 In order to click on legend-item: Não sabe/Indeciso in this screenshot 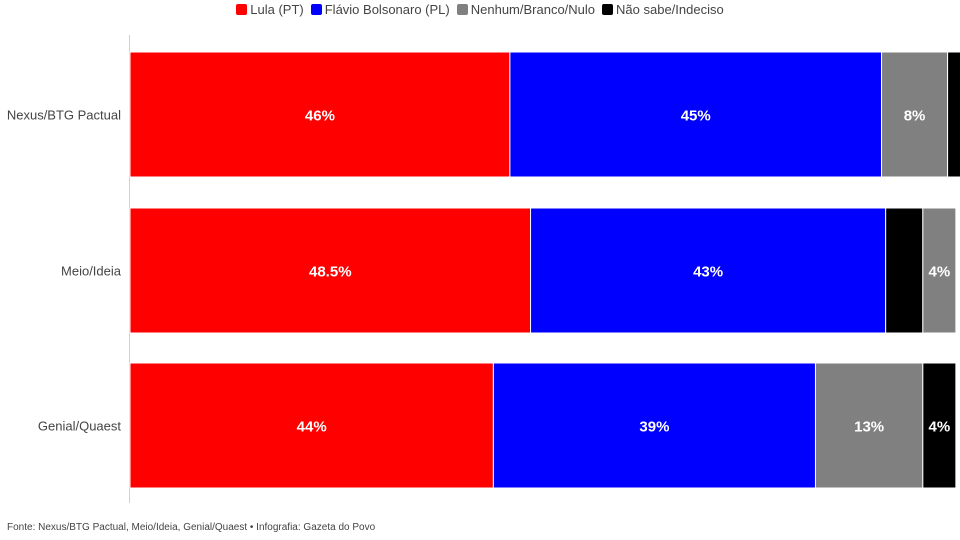, I will do `click(663, 9)`.